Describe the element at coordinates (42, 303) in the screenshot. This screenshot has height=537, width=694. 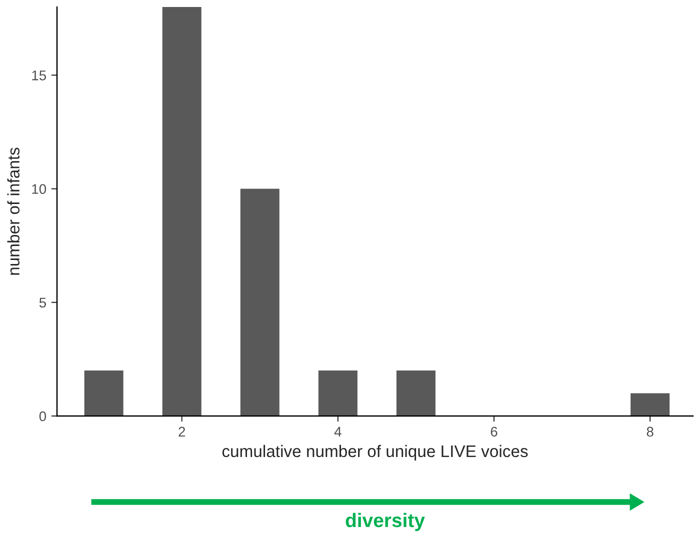
I see `y-tick-label: 5` at that location.